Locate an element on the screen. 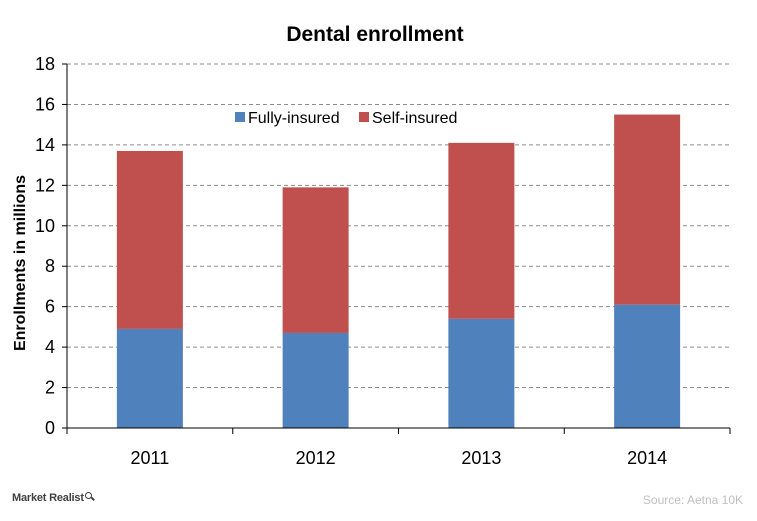 This screenshot has height=521, width=757. x-tick-label: 2011 is located at coordinates (150, 458).